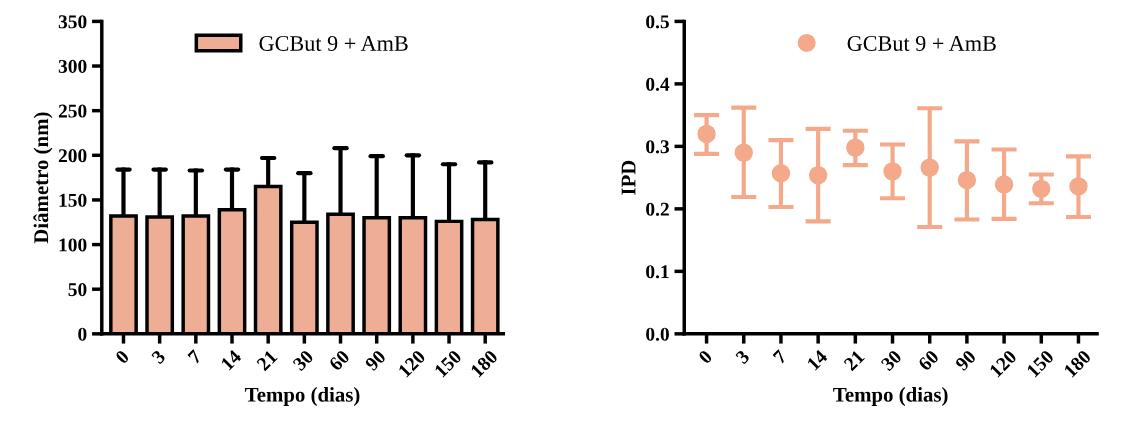 The height and width of the screenshot is (428, 1131). Describe the element at coordinates (43, 178) in the screenshot. I see `y-axis-title: Diâmetro (nm)` at that location.